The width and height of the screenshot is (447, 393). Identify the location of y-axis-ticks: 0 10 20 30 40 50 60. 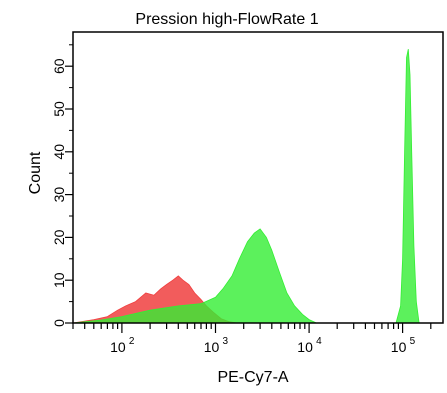
(62, 185).